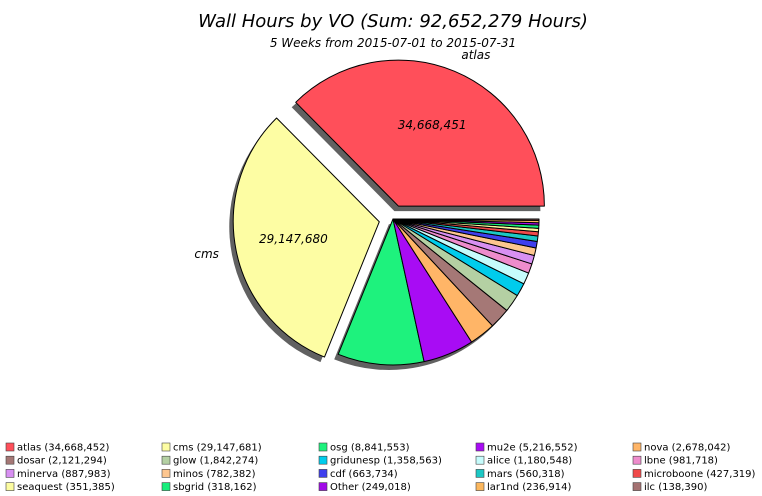 This screenshot has width=762, height=496. I want to click on legend-label-seaquest: seaquest (351,385), so click(66, 487).